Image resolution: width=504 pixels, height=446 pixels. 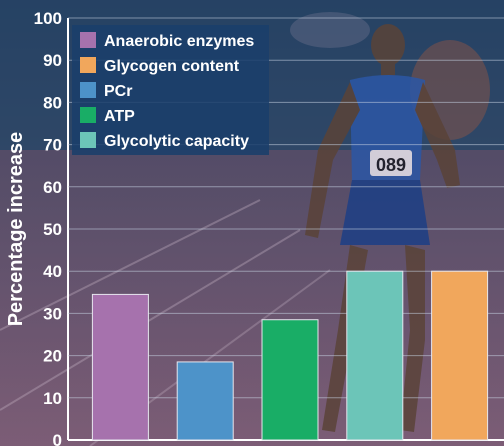 What do you see at coordinates (57, 438) in the screenshot?
I see `y-tick-label: 0` at bounding box center [57, 438].